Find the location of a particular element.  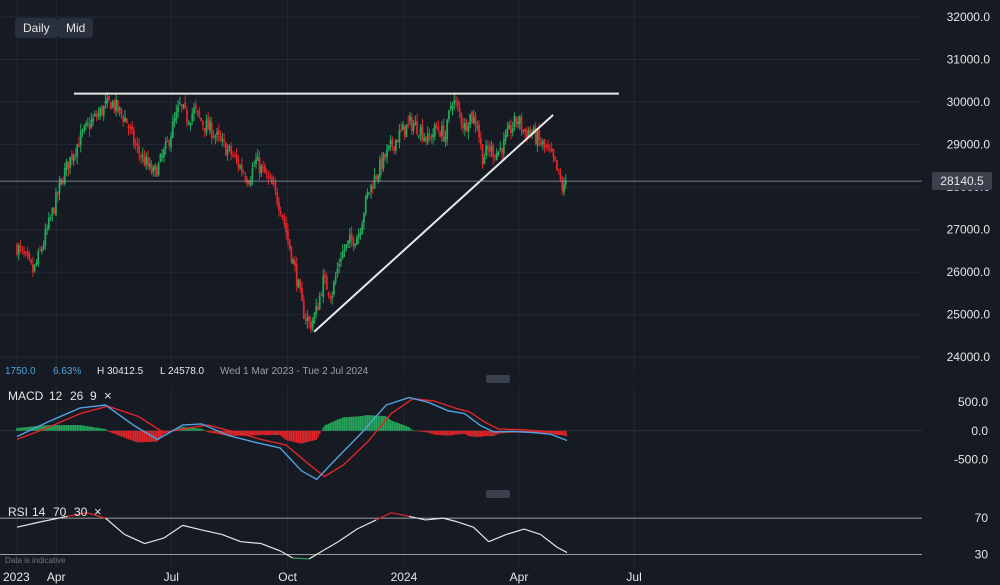

price-axis-label: 31000.0 is located at coordinates (969, 60).